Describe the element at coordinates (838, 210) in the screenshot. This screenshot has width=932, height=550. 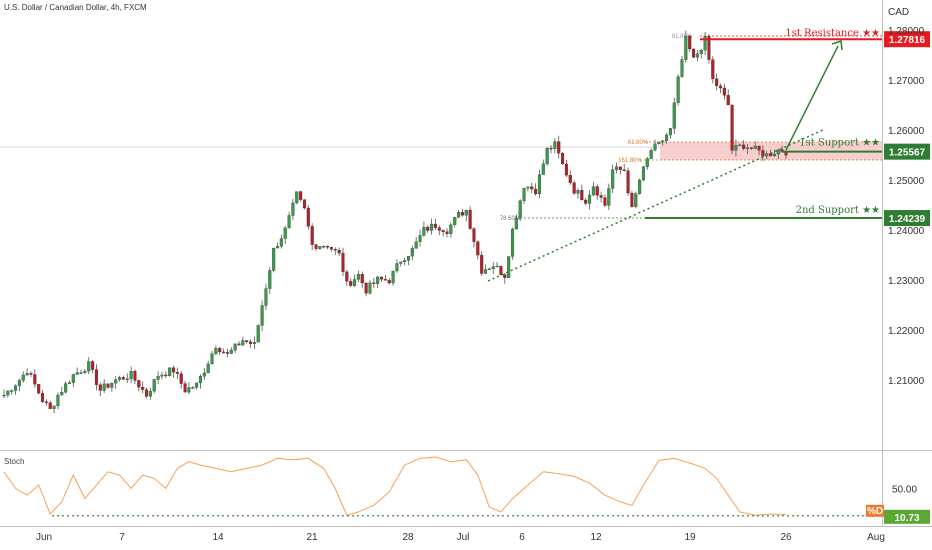
I see `level-label: 2nd Support ★★` at that location.